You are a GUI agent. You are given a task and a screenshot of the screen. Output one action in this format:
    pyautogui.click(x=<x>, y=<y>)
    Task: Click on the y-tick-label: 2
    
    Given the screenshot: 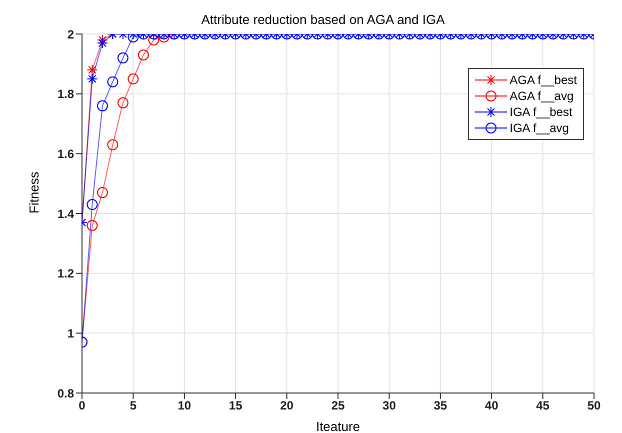 What is the action you would take?
    pyautogui.click(x=70, y=34)
    